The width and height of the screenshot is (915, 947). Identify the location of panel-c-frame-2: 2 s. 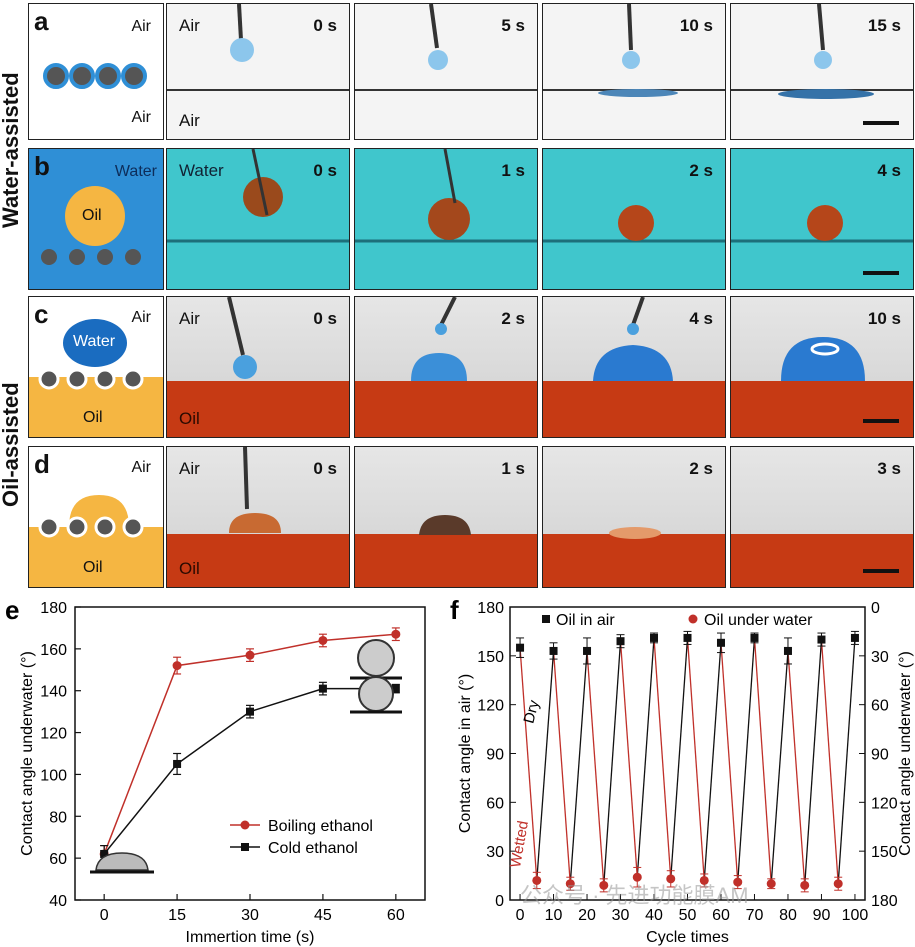
(446, 367).